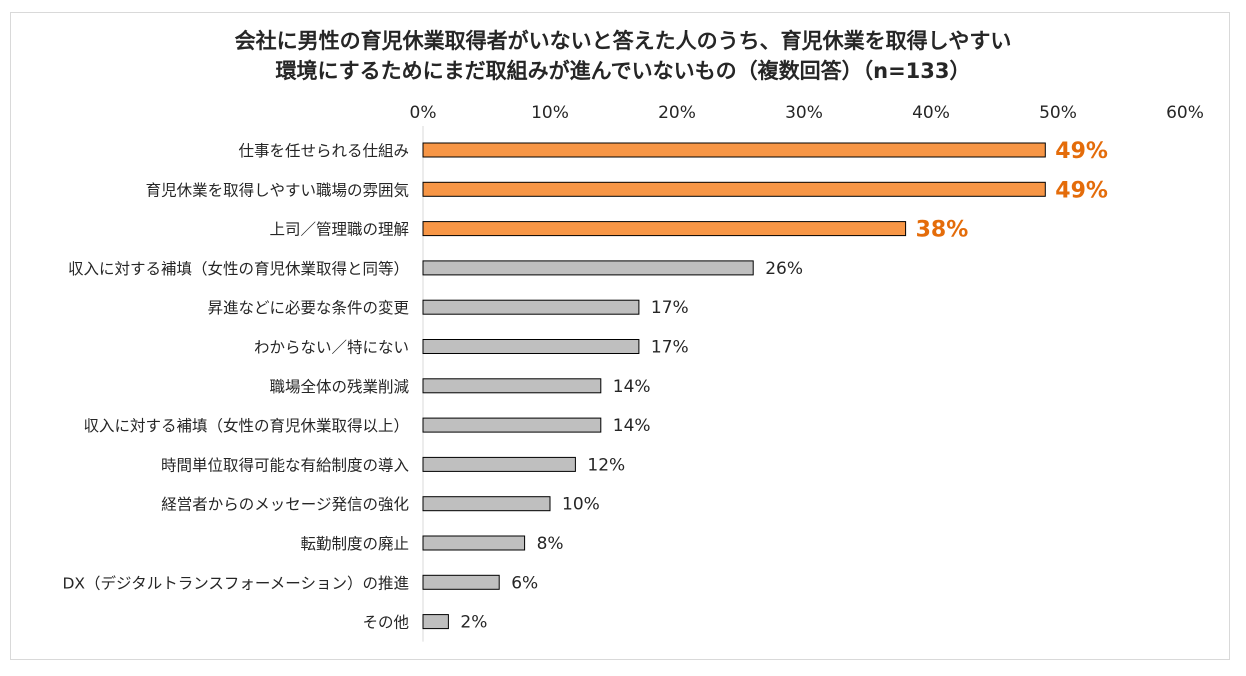 This screenshot has height=676, width=1246. Describe the element at coordinates (285, 465) in the screenshot. I see `category-label: 時間単位取得可能な有給制度の導入` at that location.